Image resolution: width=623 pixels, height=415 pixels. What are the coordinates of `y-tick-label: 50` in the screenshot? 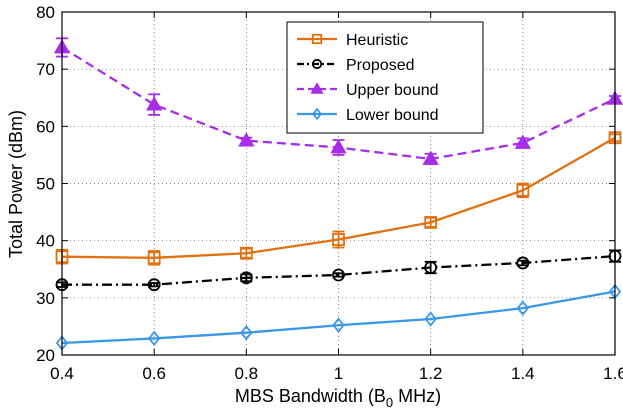 It's located at (45, 184).